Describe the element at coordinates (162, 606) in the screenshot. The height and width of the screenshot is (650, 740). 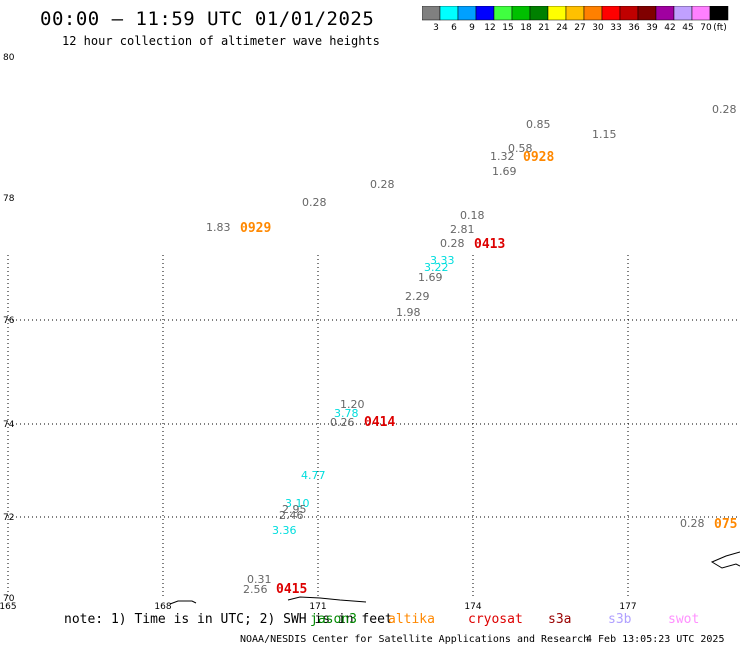
I see `longitude-label: 168` at that location.